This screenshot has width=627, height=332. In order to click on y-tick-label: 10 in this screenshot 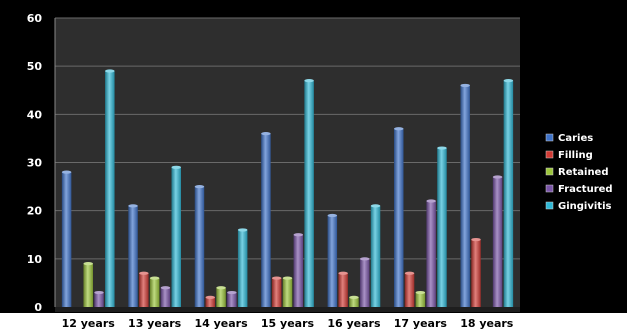, I will do `click(35, 259)`.